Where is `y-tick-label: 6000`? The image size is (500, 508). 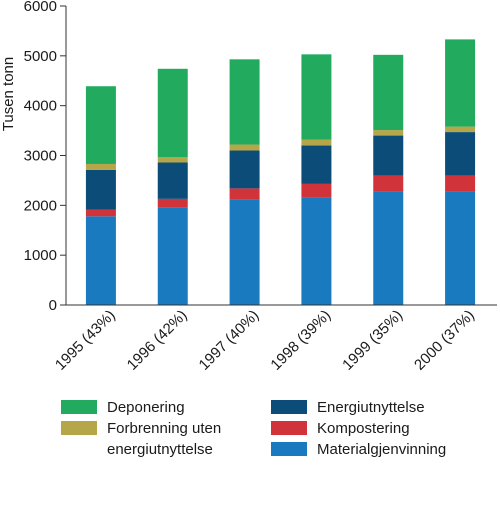 y-tick-label: 6000 is located at coordinates (40, 7).